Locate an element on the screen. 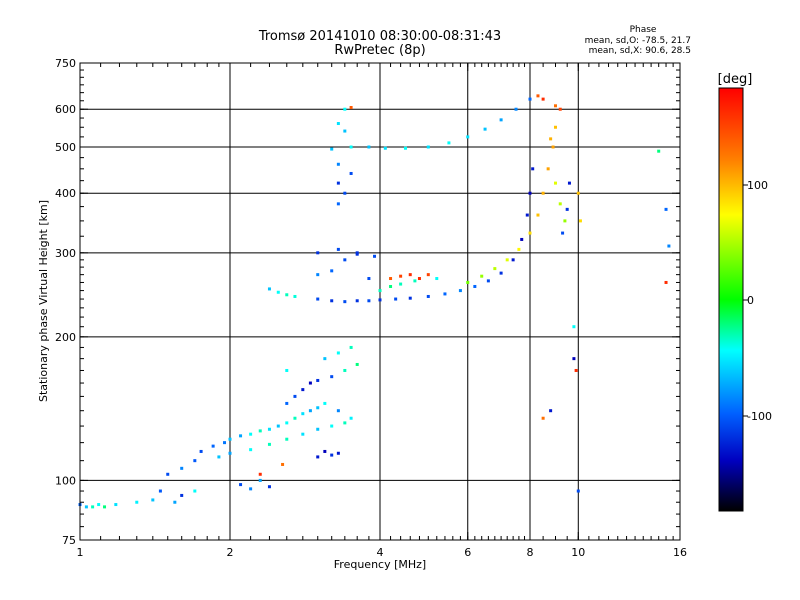 Image resolution: width=800 pixels, height=600 pixels. x-tick-label: 10 is located at coordinates (578, 552).